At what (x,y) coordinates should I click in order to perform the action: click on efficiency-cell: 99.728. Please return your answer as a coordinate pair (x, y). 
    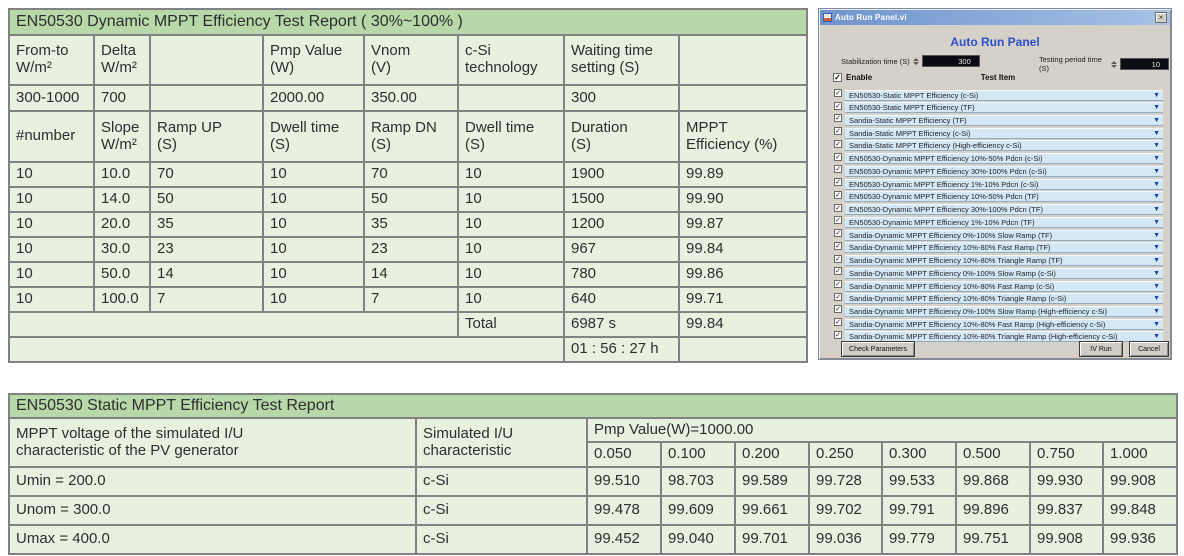
    Looking at the image, I should click on (845, 481).